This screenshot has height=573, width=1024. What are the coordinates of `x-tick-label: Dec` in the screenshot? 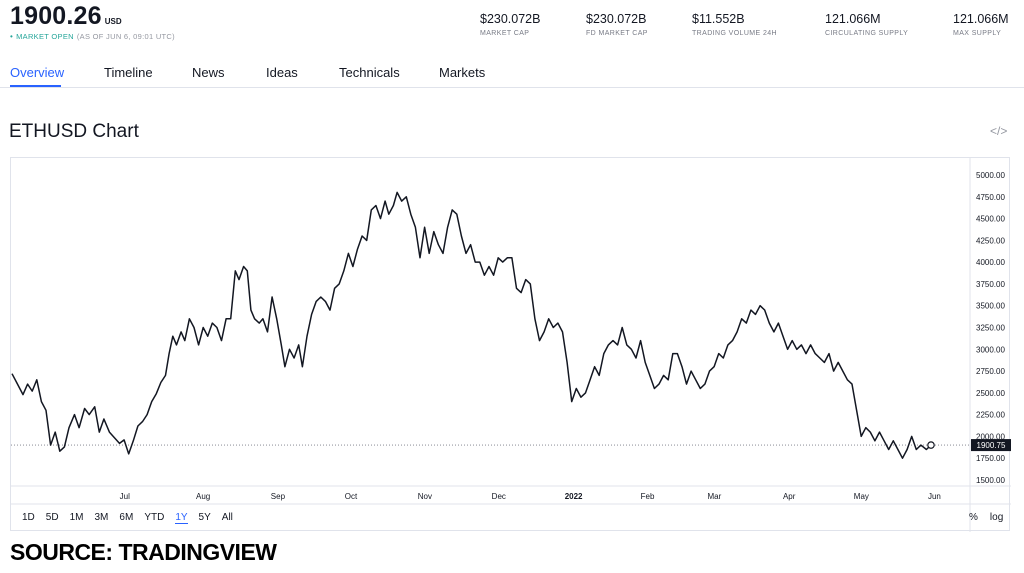 It's located at (499, 496).